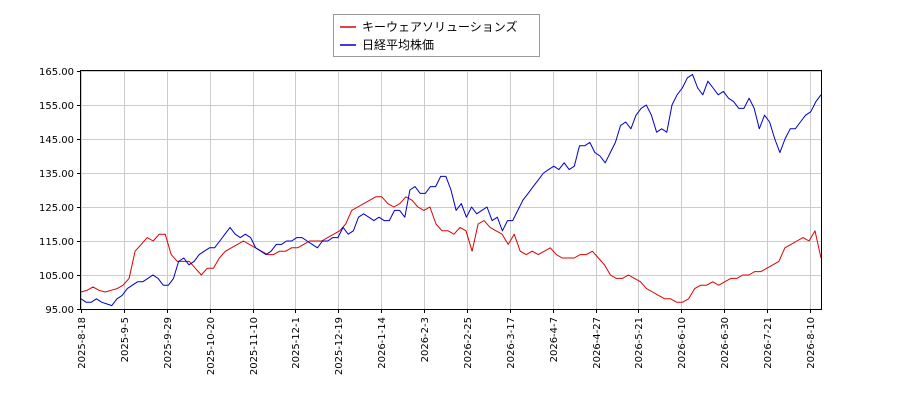  What do you see at coordinates (56, 276) in the screenshot?
I see `y-tick-label: 105.00` at bounding box center [56, 276].